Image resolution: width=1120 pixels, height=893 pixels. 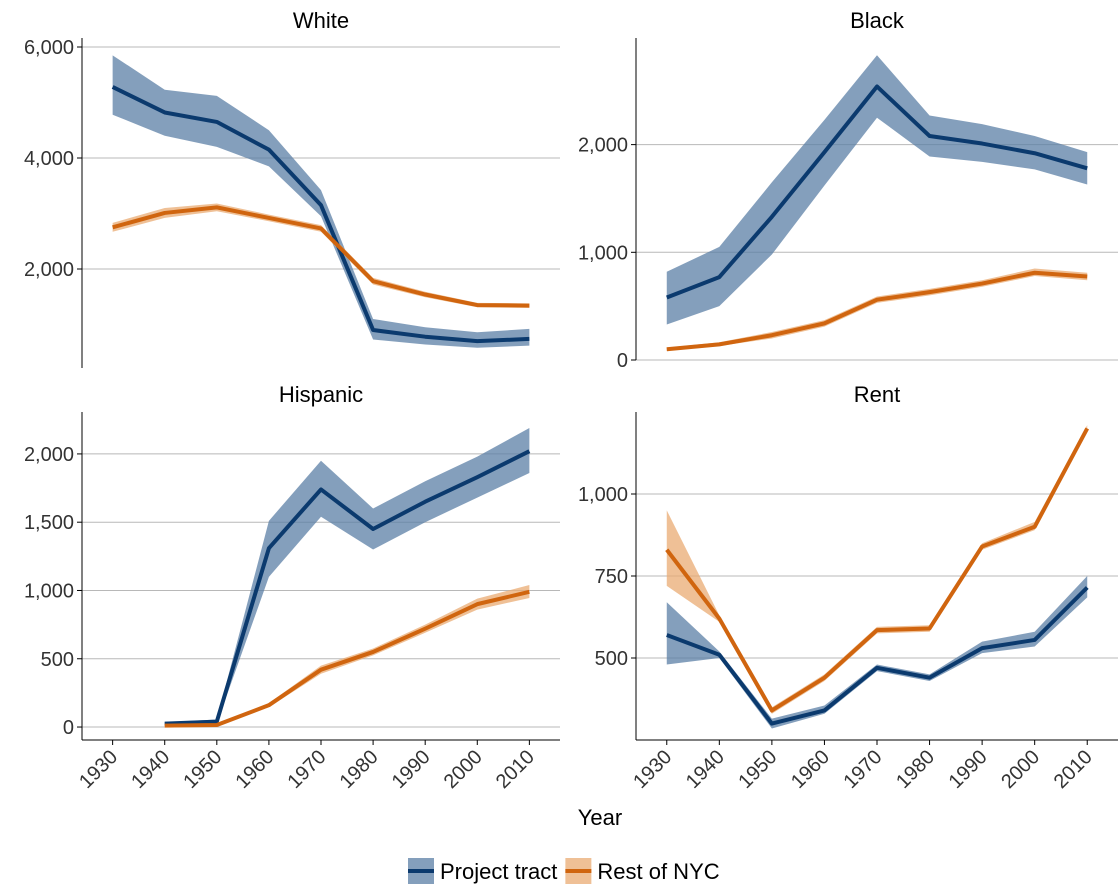 I want to click on panel-title: White, so click(x=321, y=20).